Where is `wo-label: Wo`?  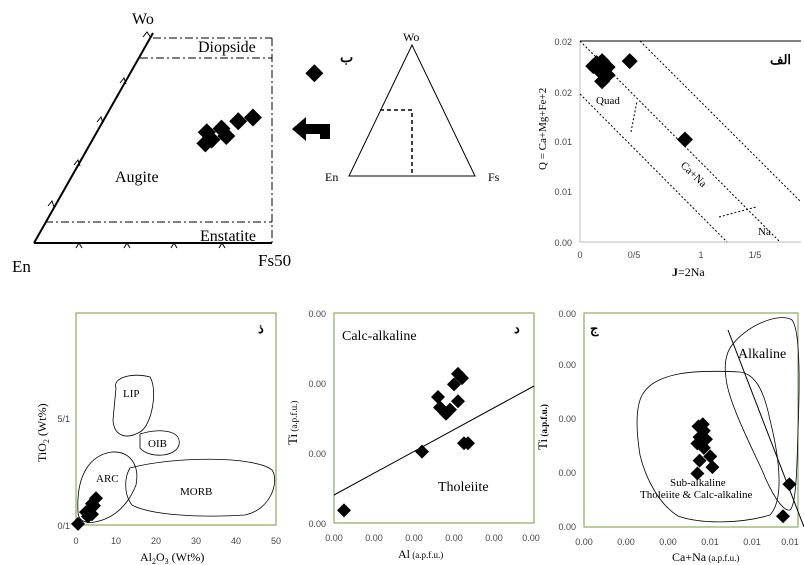 wo-label: Wo is located at coordinates (143, 19).